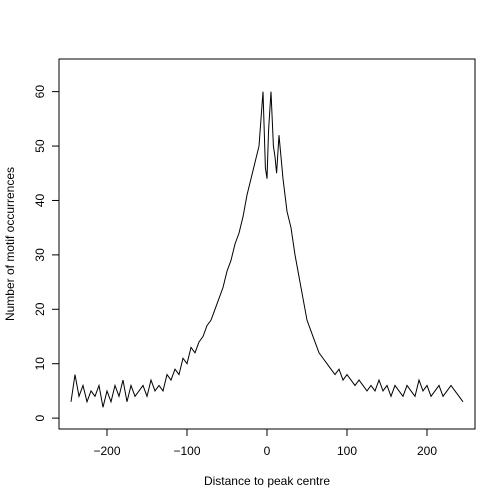  Describe the element at coordinates (186, 451) in the screenshot. I see `x-tick-label: −100` at that location.